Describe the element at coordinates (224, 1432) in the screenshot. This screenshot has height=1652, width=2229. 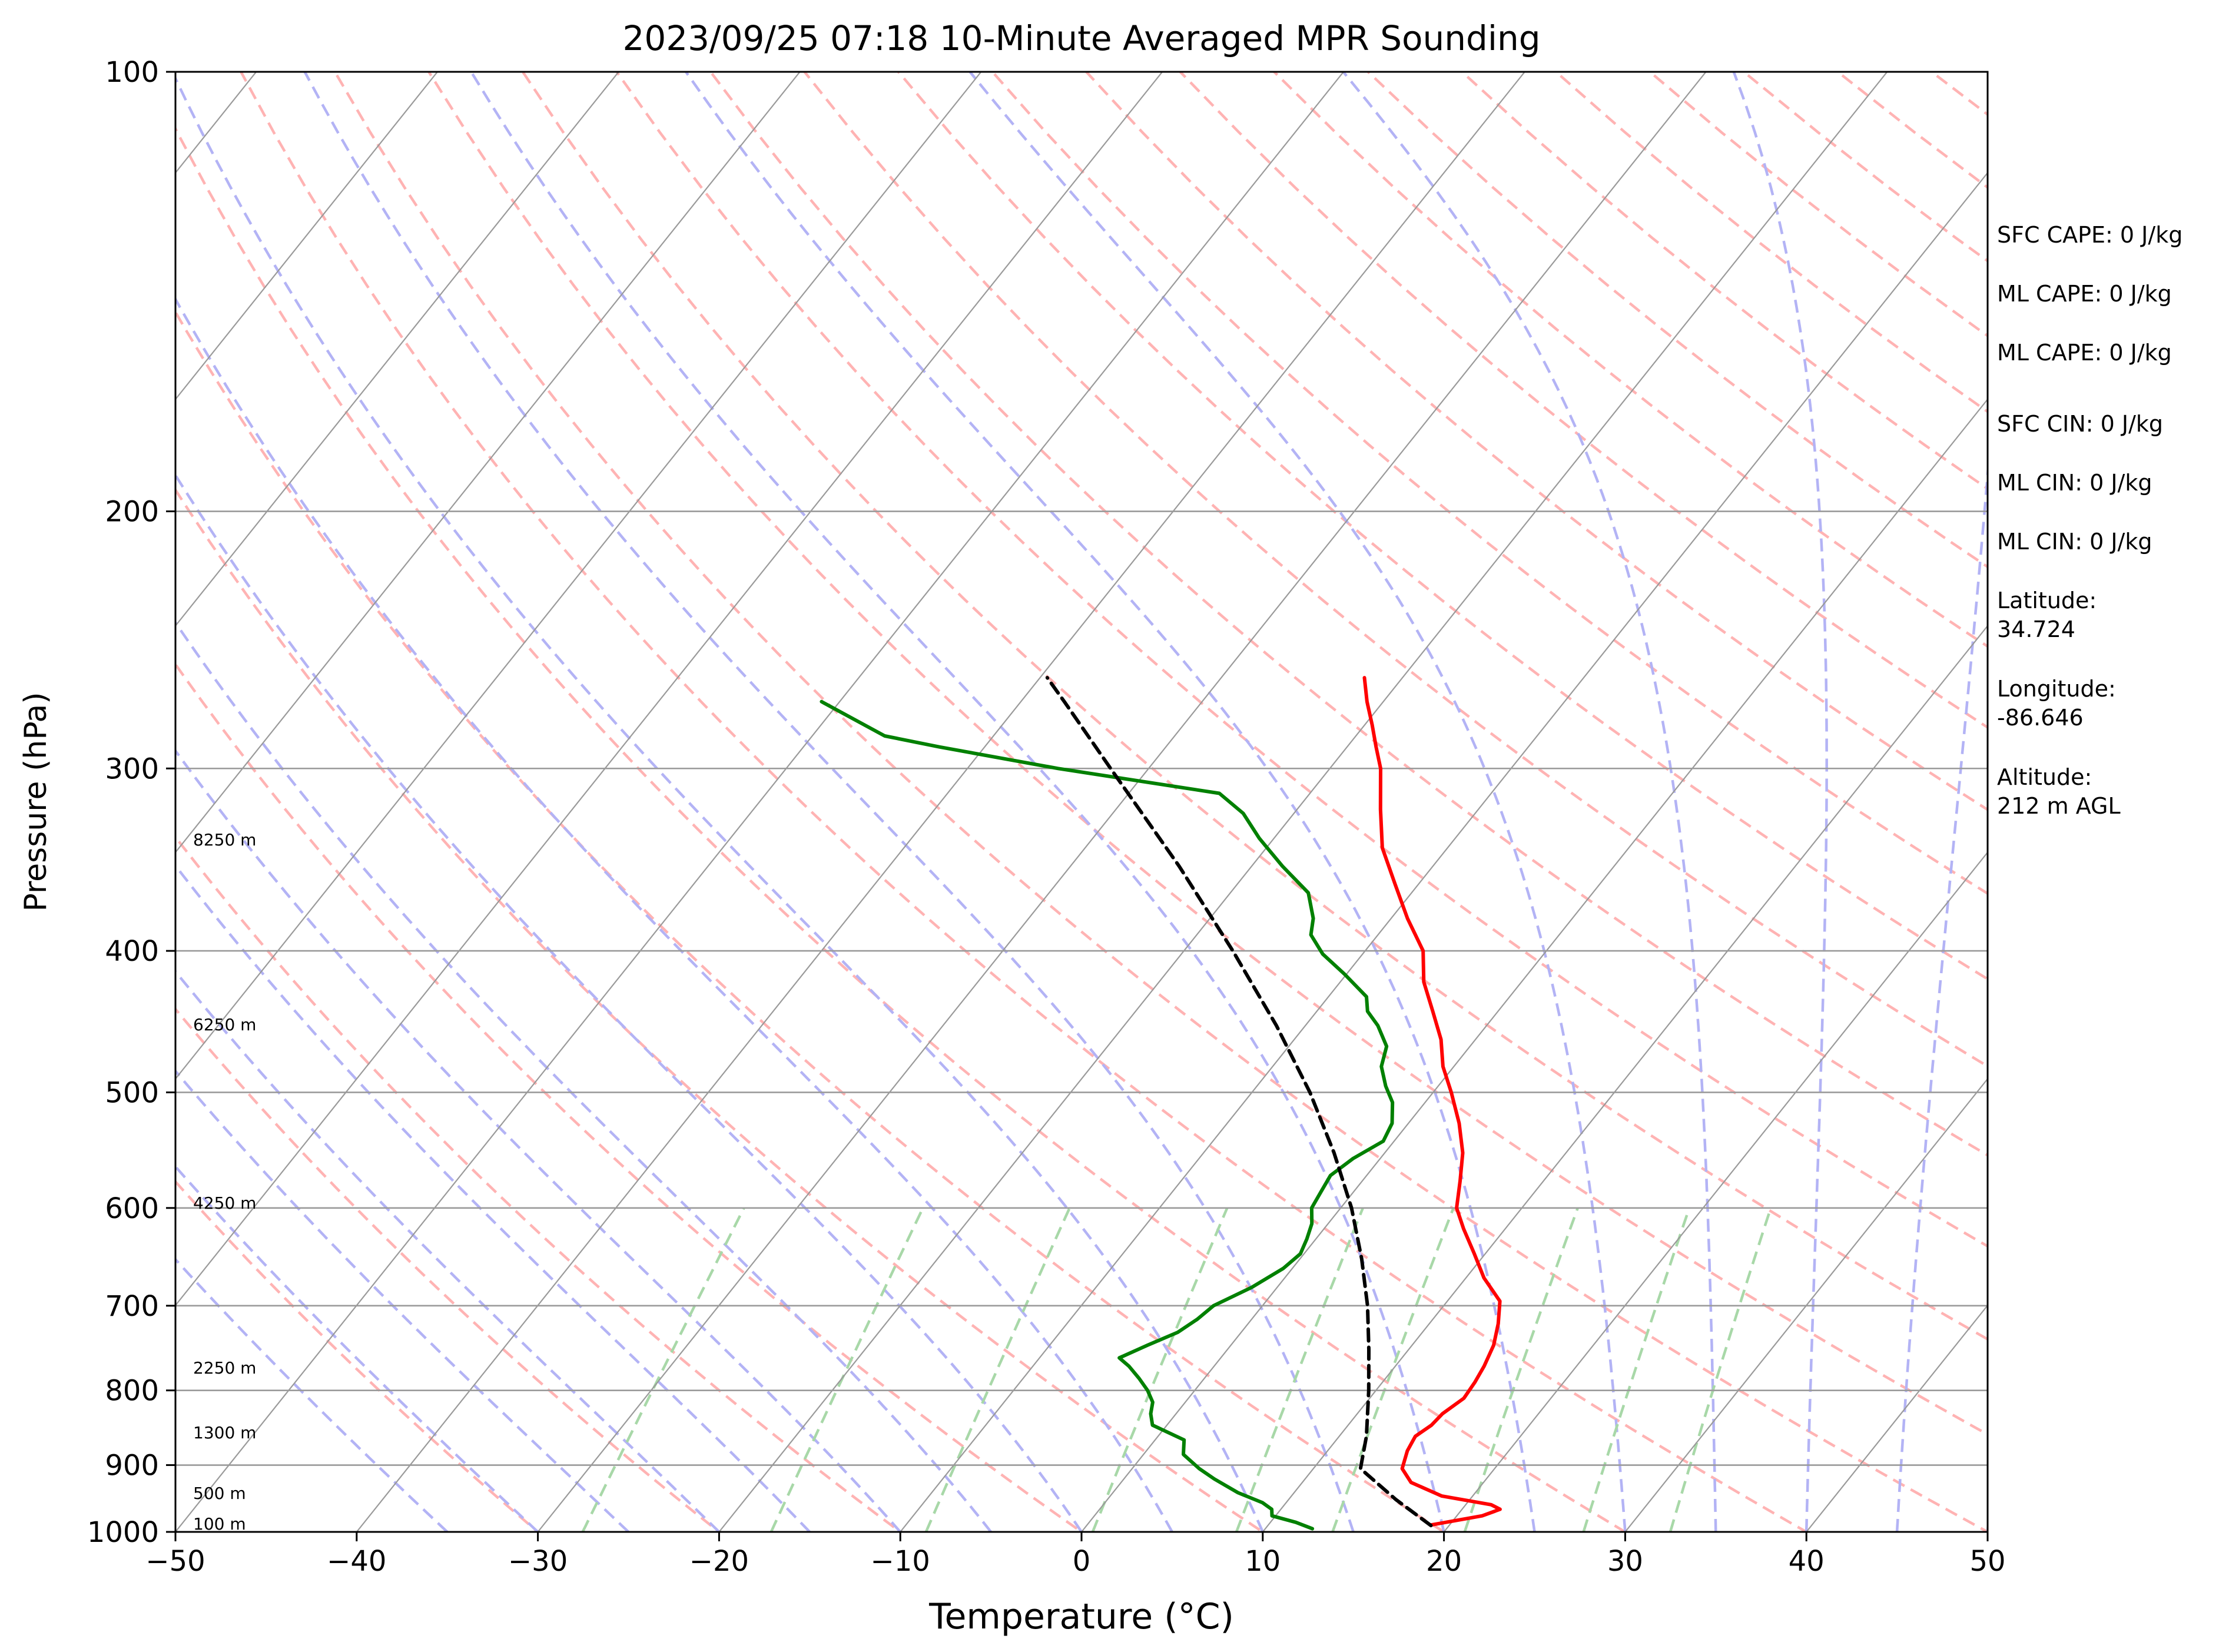
I see `height-label: 1300 m` at that location.